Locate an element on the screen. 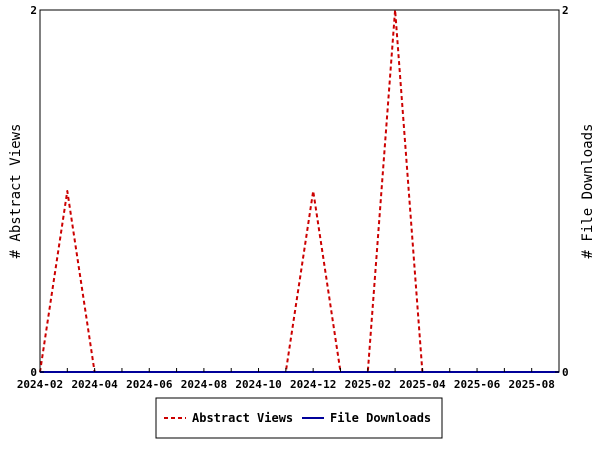 Image resolution: width=600 pixels, height=450 pixels. x-tick-label: 2025-06 is located at coordinates (477, 384).